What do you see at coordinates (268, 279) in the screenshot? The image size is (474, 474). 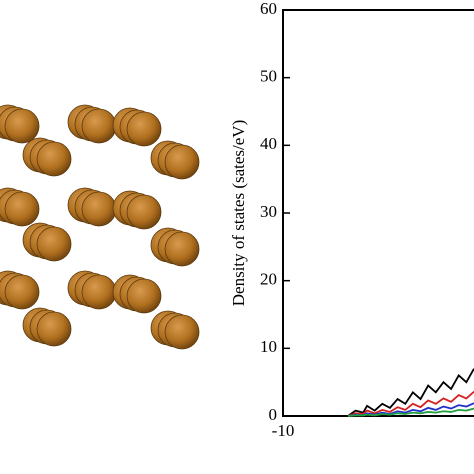 I see `y-tick-label: 20` at bounding box center [268, 279].